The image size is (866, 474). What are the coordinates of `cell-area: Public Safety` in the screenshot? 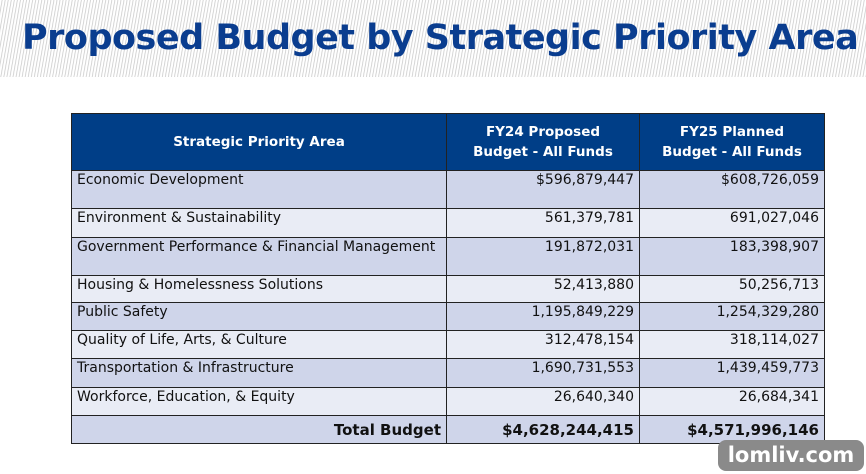 It's located at (259, 316).